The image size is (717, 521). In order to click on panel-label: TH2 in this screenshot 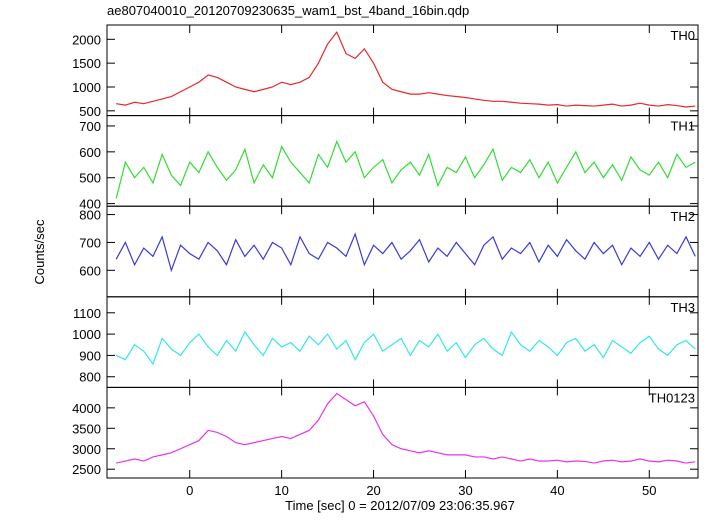, I will do `click(682, 216)`.